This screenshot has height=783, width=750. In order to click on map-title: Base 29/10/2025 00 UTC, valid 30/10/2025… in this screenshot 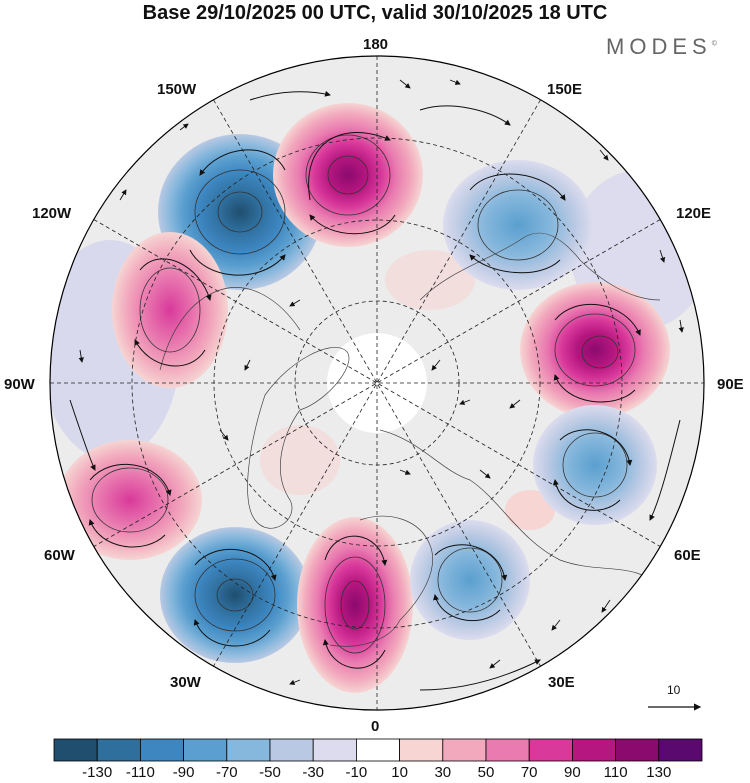, I will do `click(375, 13)`.